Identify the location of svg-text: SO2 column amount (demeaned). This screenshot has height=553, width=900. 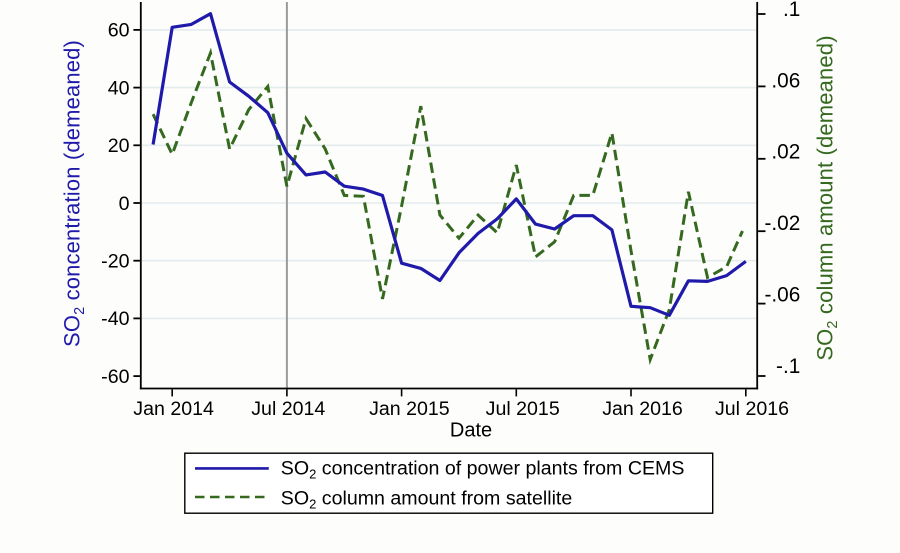
(827, 197).